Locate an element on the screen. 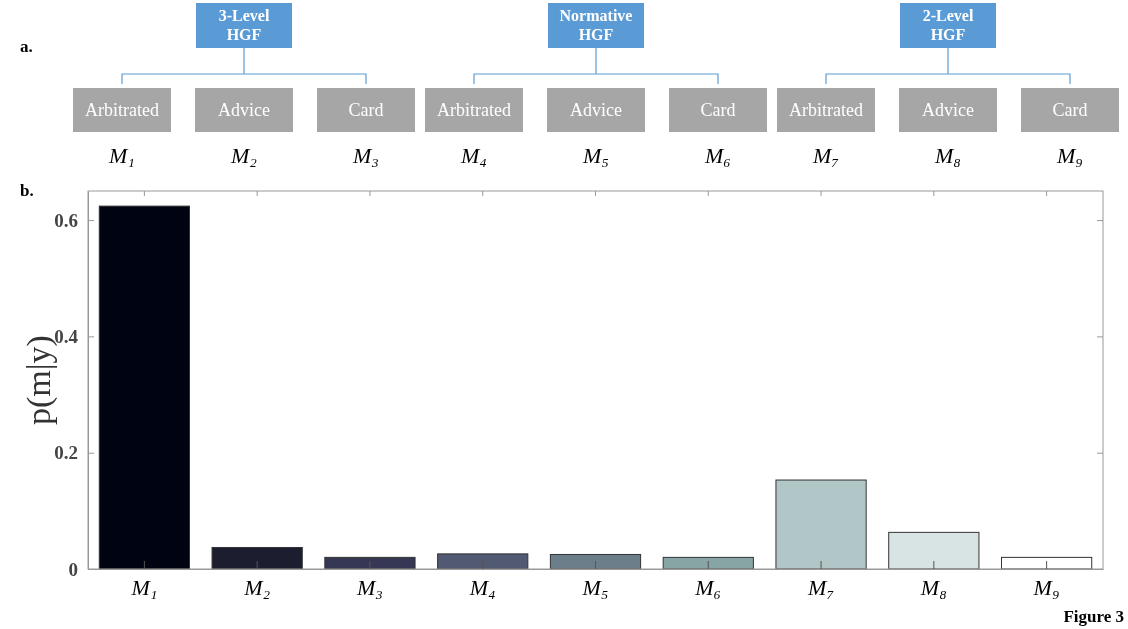 This screenshot has height=629, width=1128. x-tick-label: M₅ is located at coordinates (595, 587).